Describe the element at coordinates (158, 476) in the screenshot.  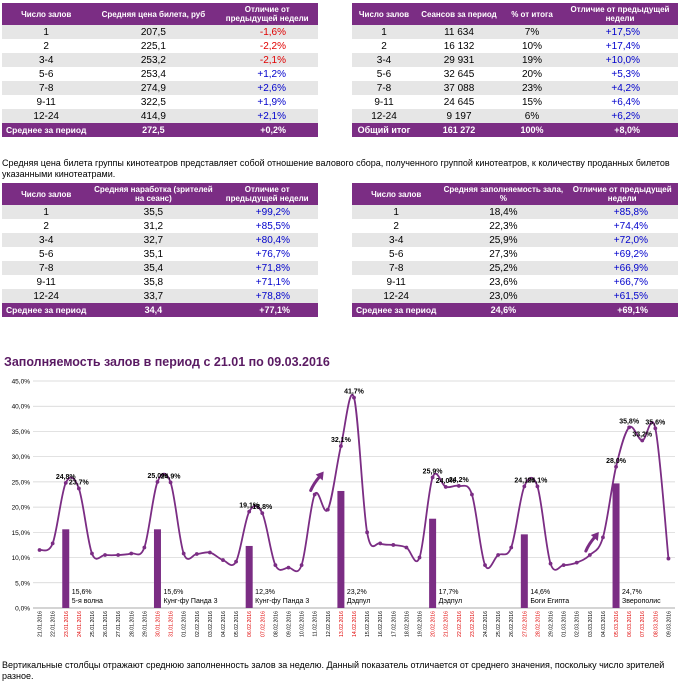
I see `point-value-label: 25,0%` at that location.